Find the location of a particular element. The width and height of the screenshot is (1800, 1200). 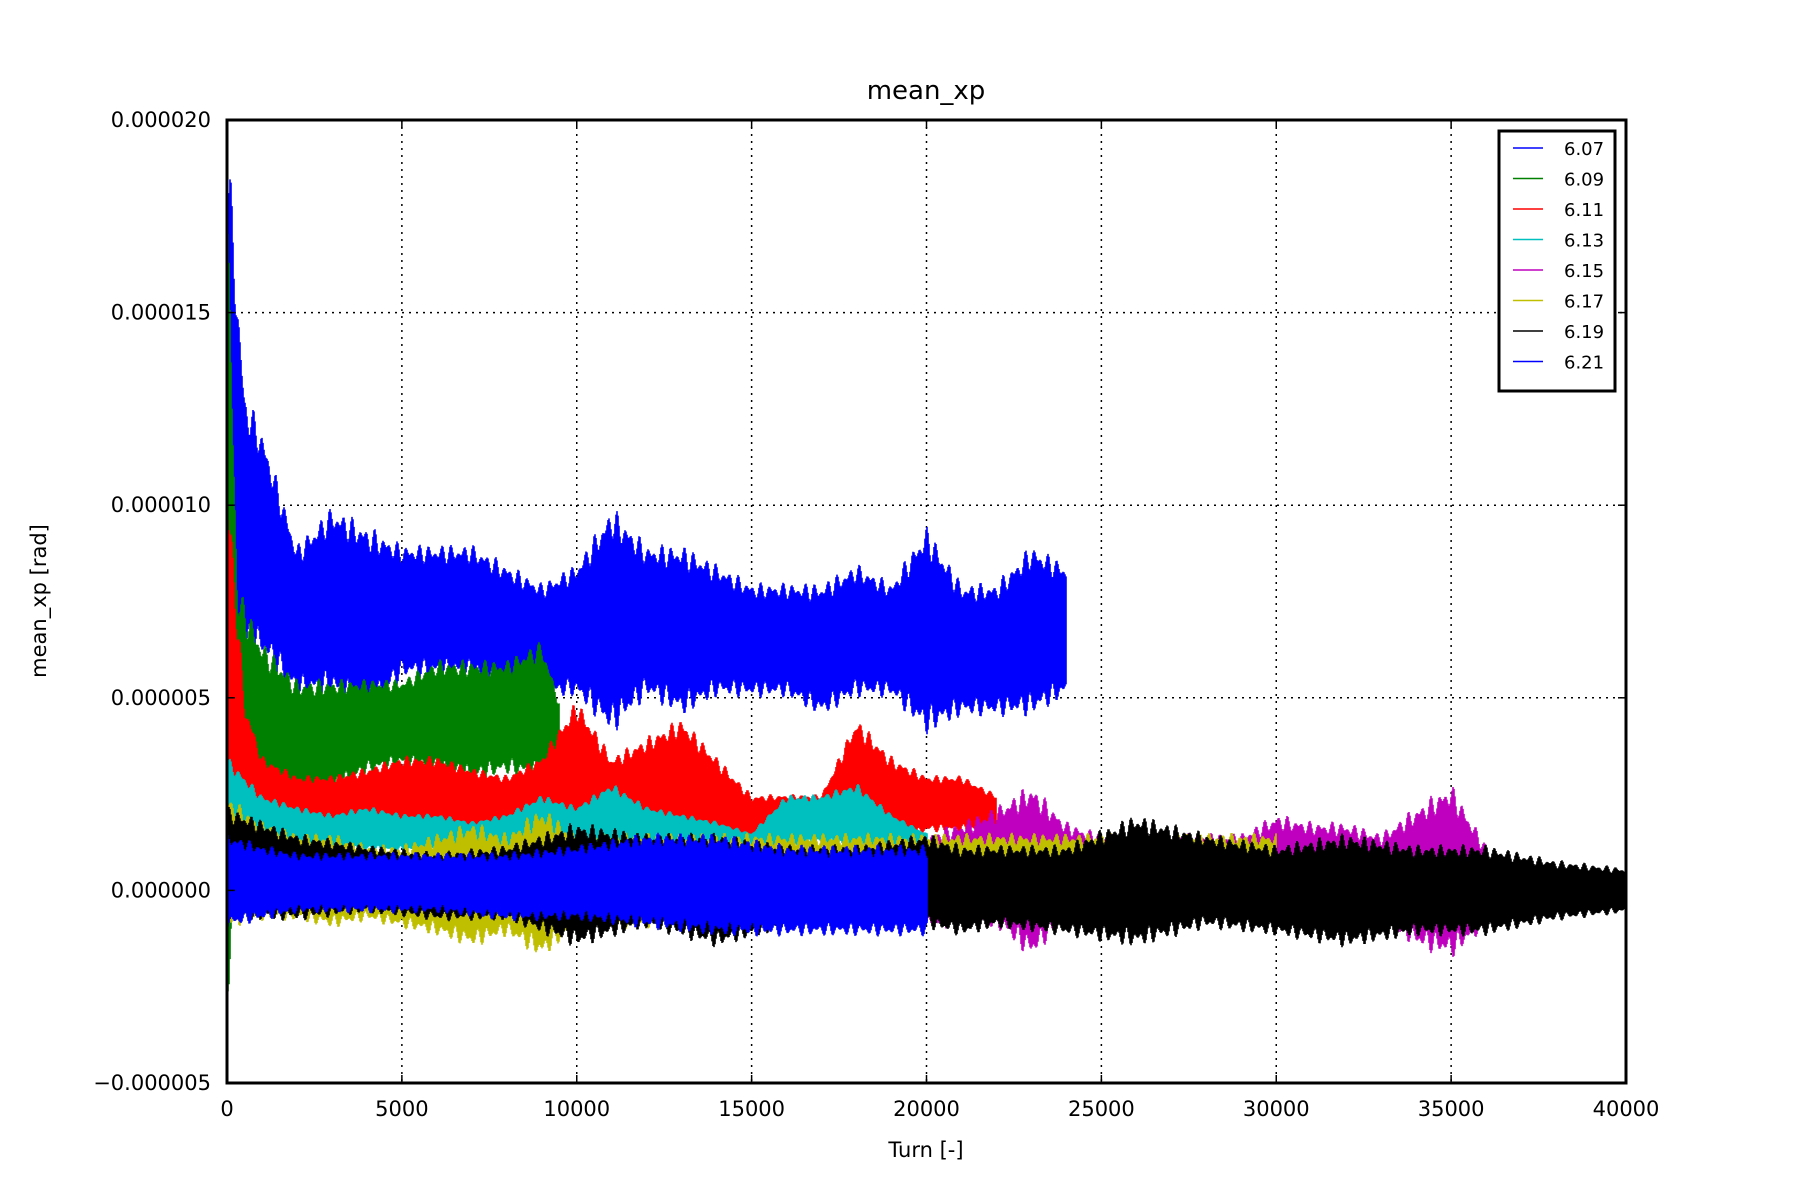

x-tick-label: 25000 is located at coordinates (1101, 1109).